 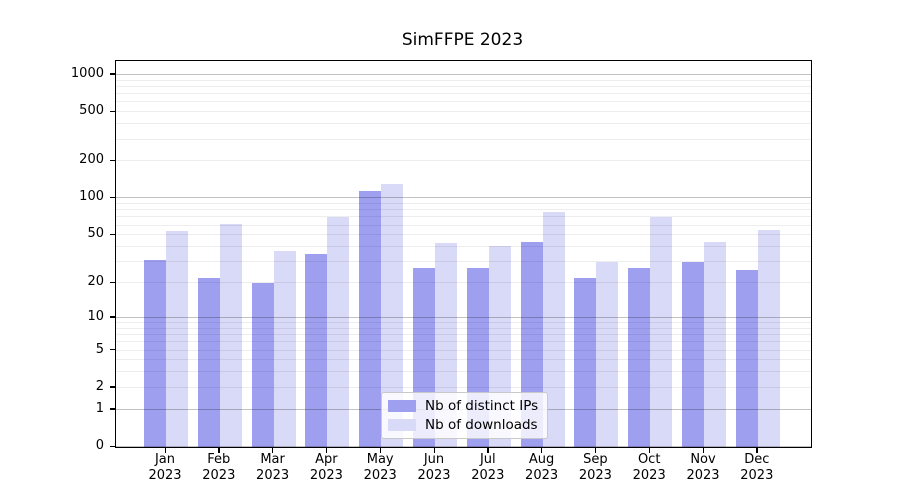 I want to click on x-tick-jan, so click(x=165, y=450).